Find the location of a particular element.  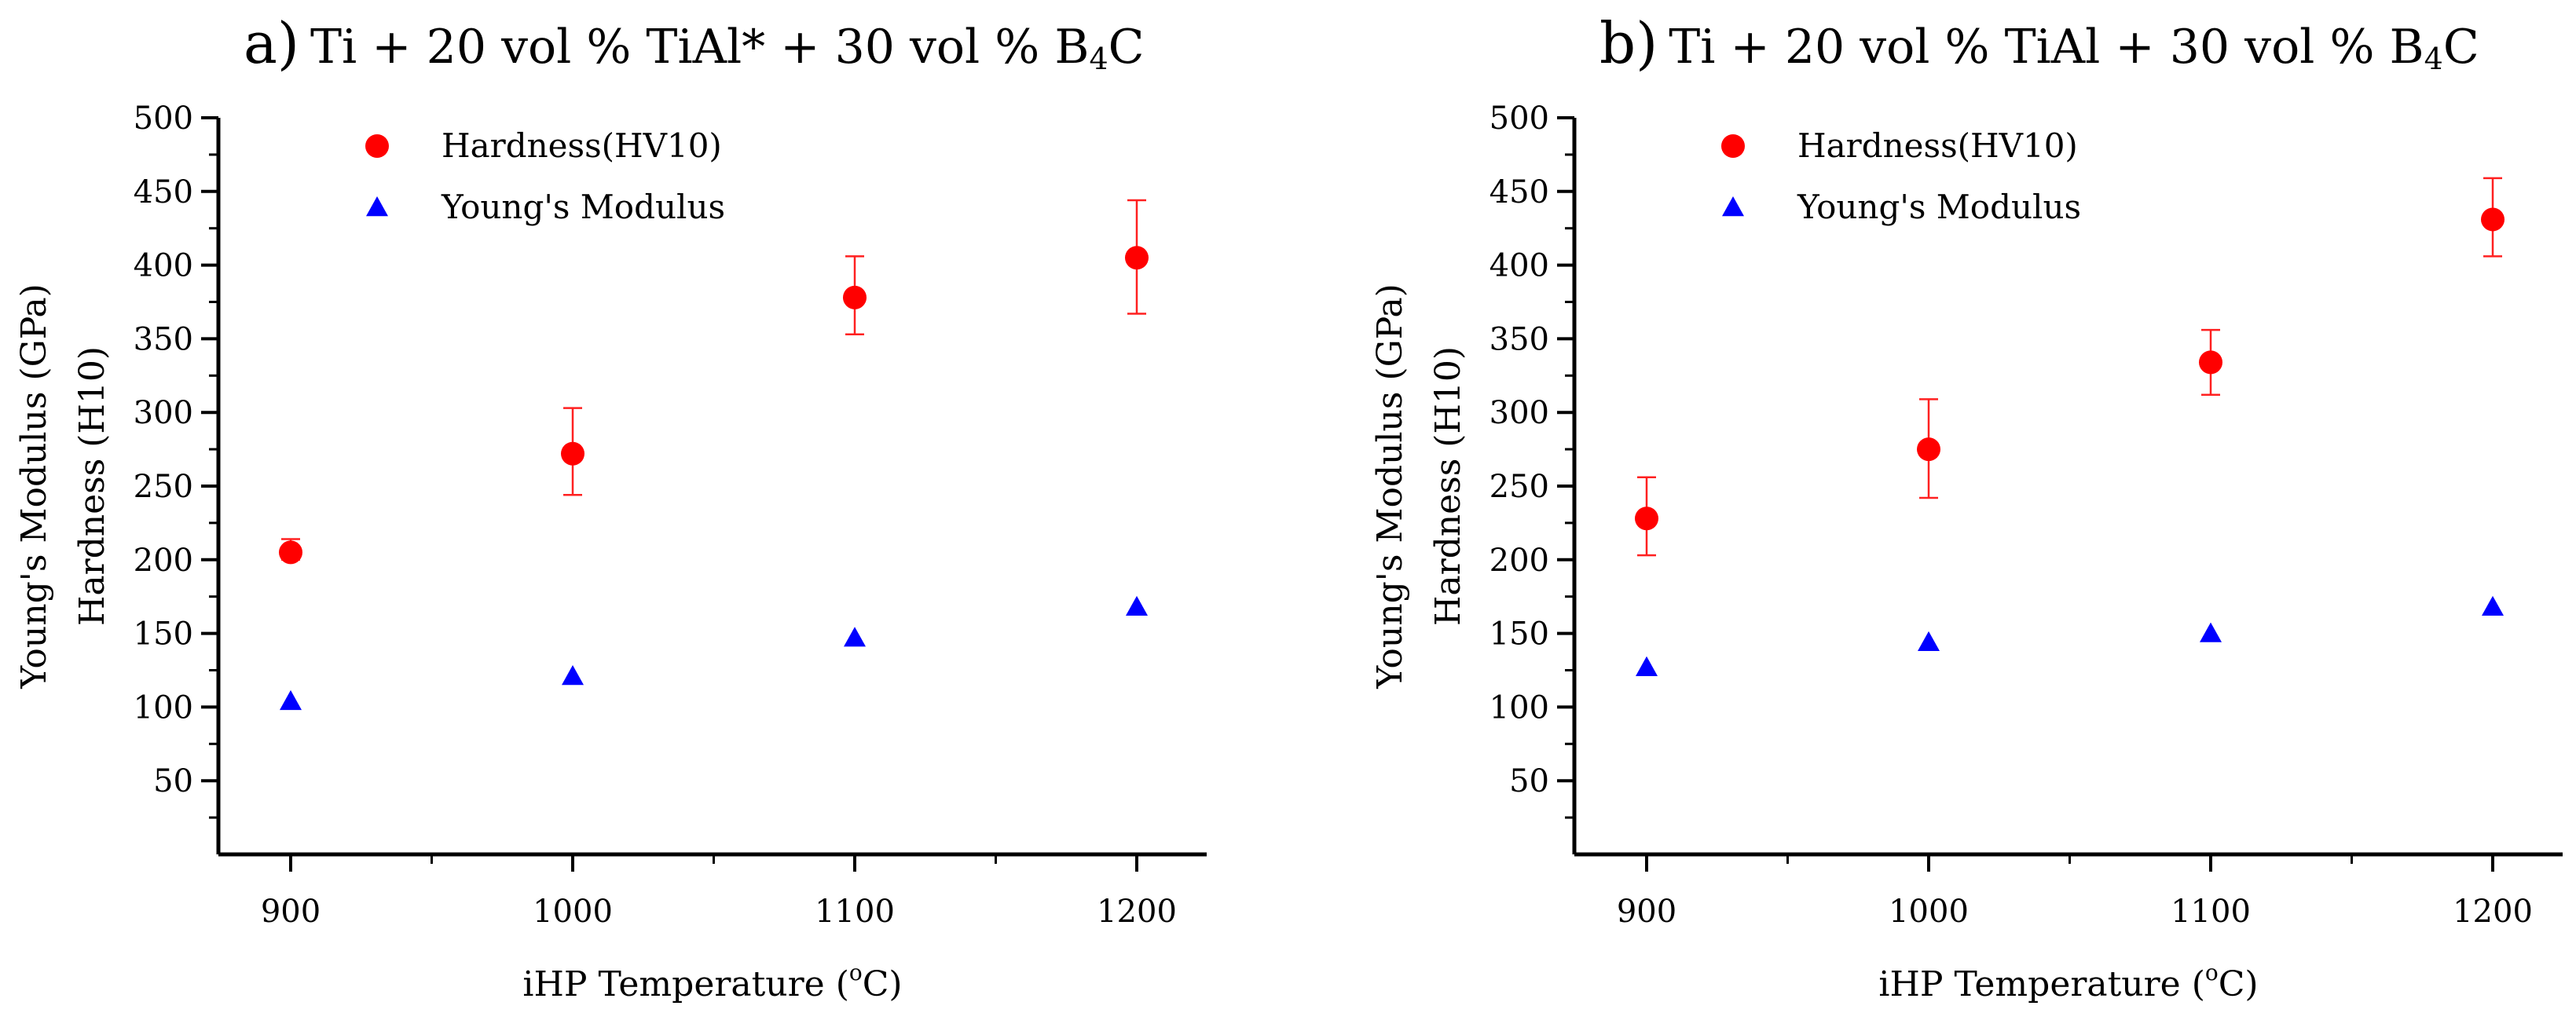

title-text: Ti + 20 vol % TiAl* + 30 vol % B is located at coordinates (699, 47).